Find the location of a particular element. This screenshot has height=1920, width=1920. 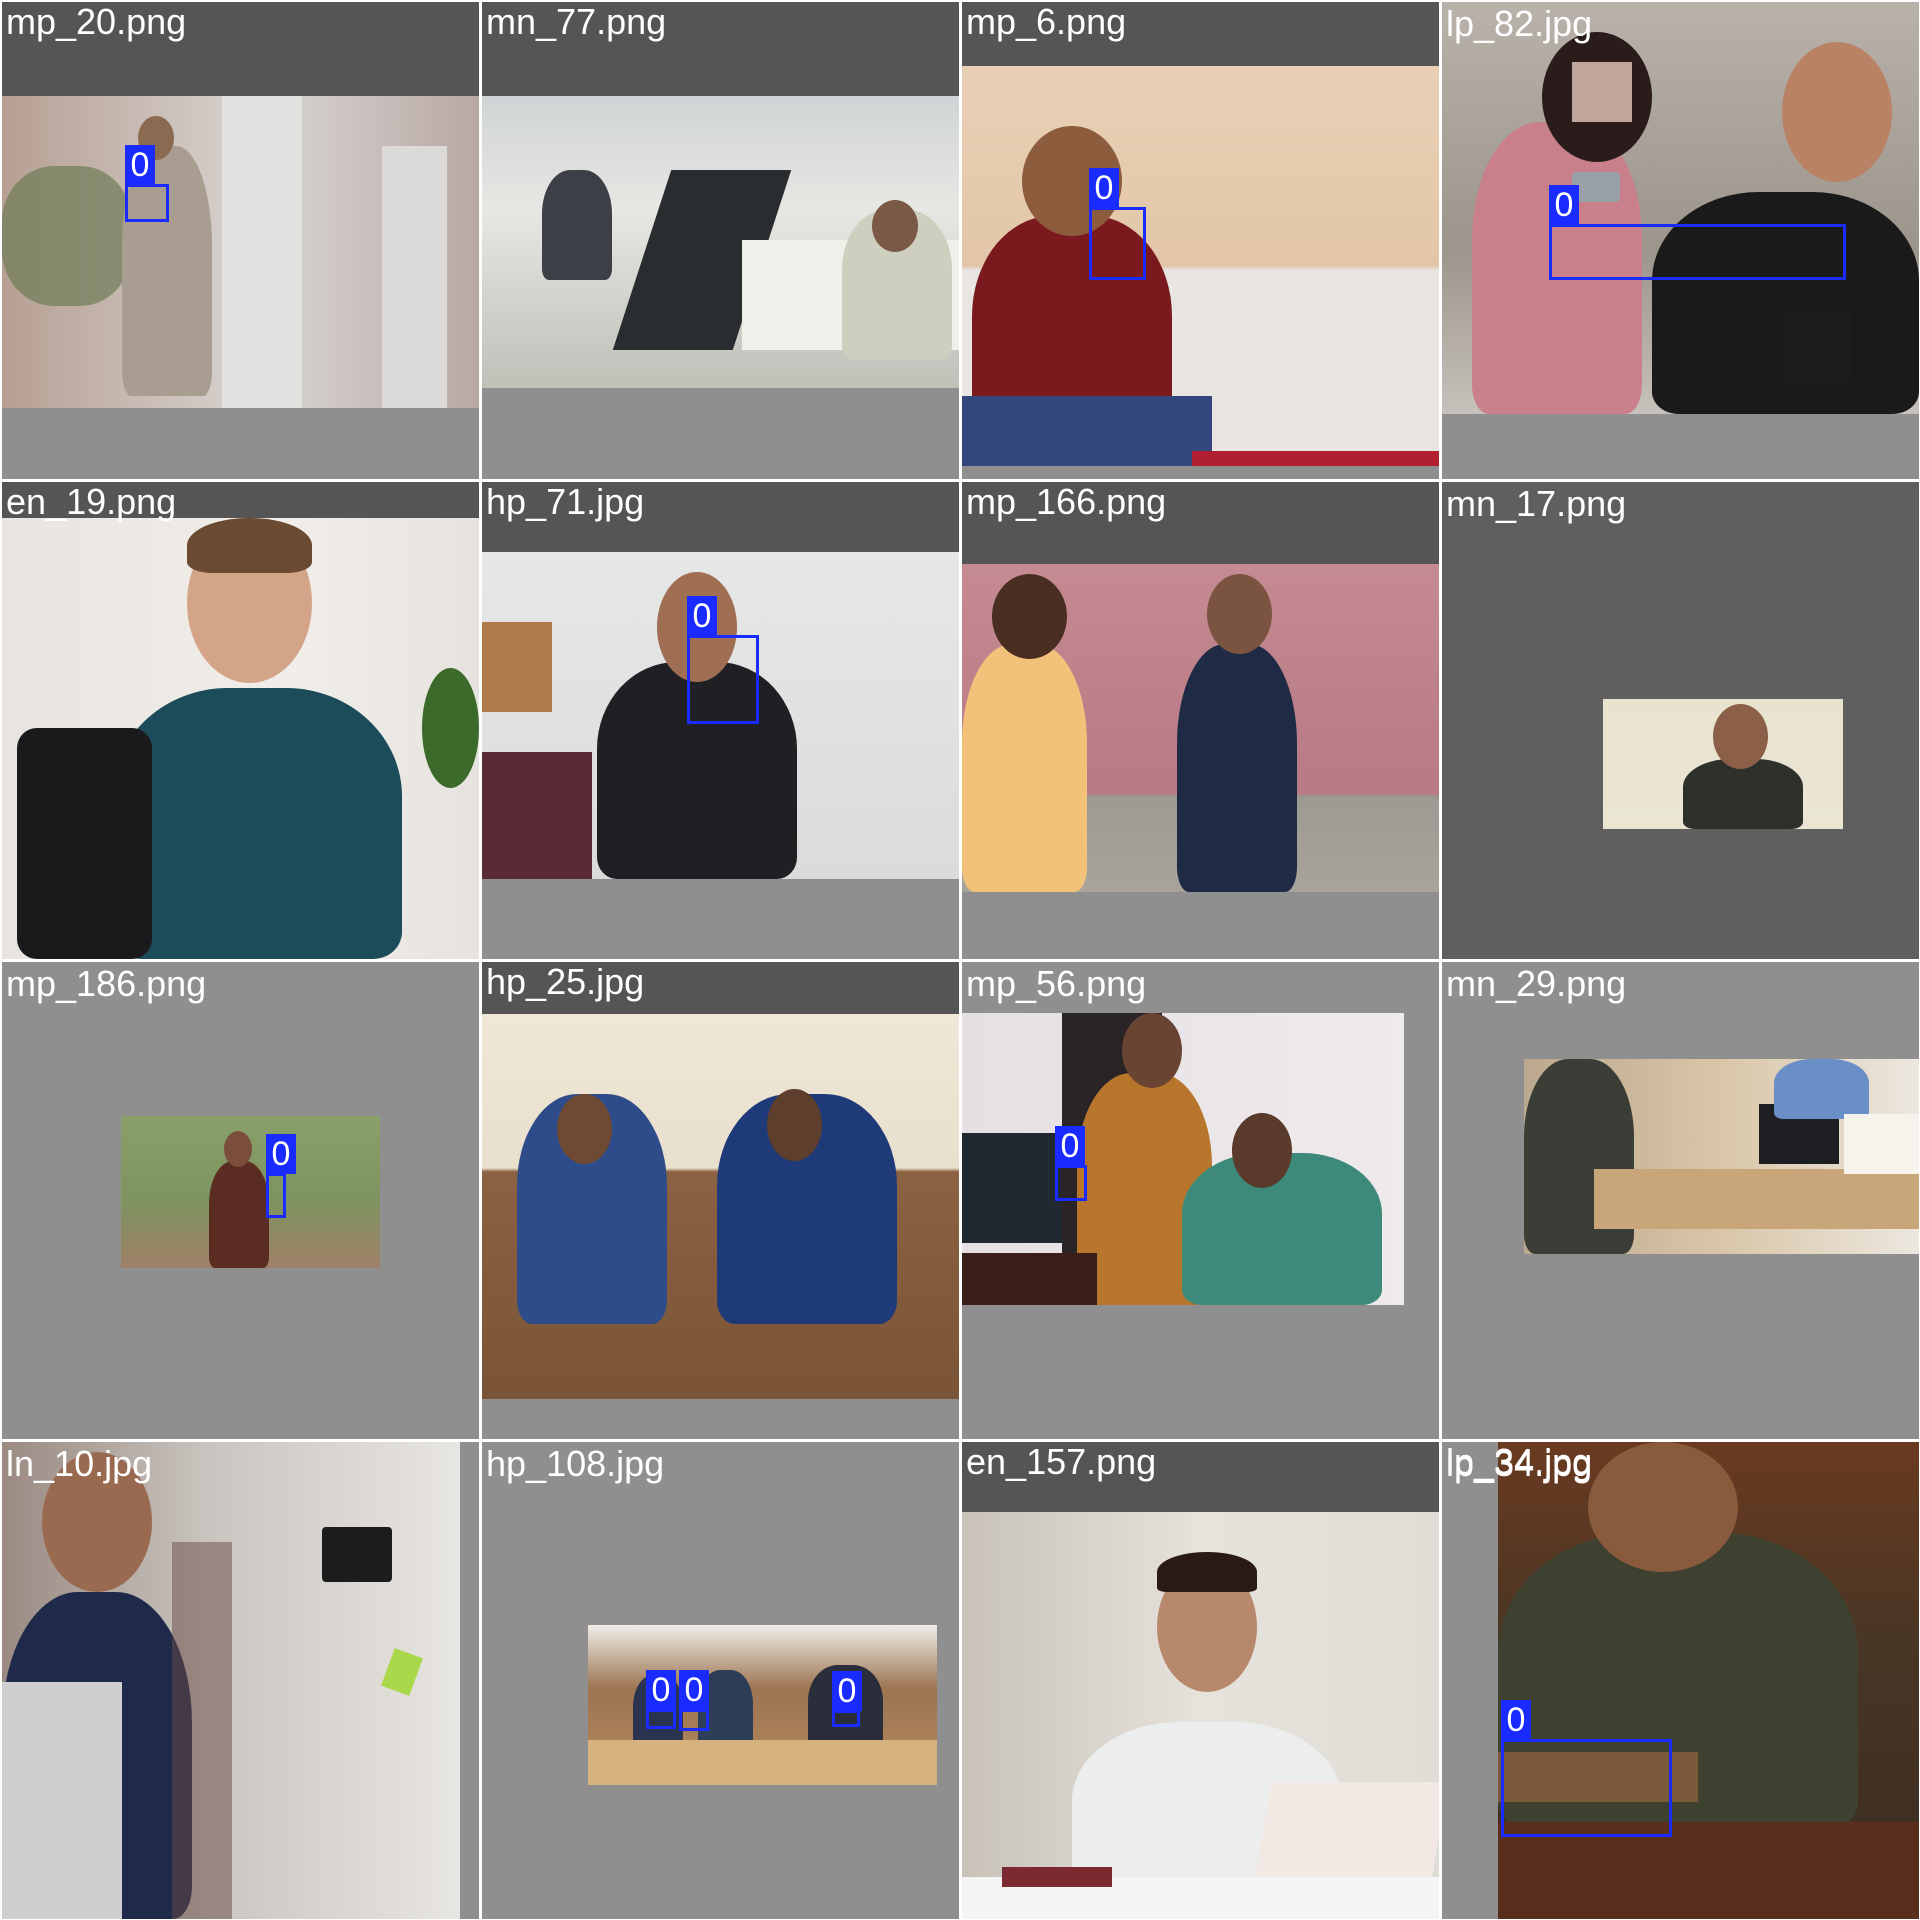

tile-mn-77: mn_77.png is located at coordinates (720, 240).